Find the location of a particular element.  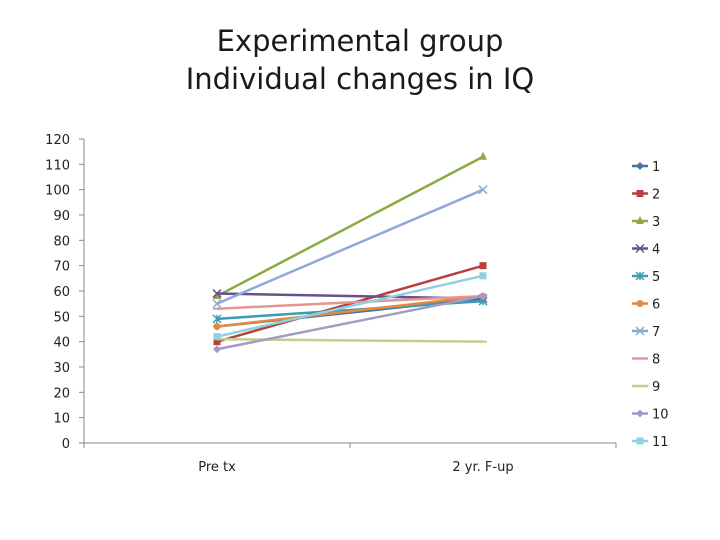

y-tick-label: 30 is located at coordinates (61, 368).